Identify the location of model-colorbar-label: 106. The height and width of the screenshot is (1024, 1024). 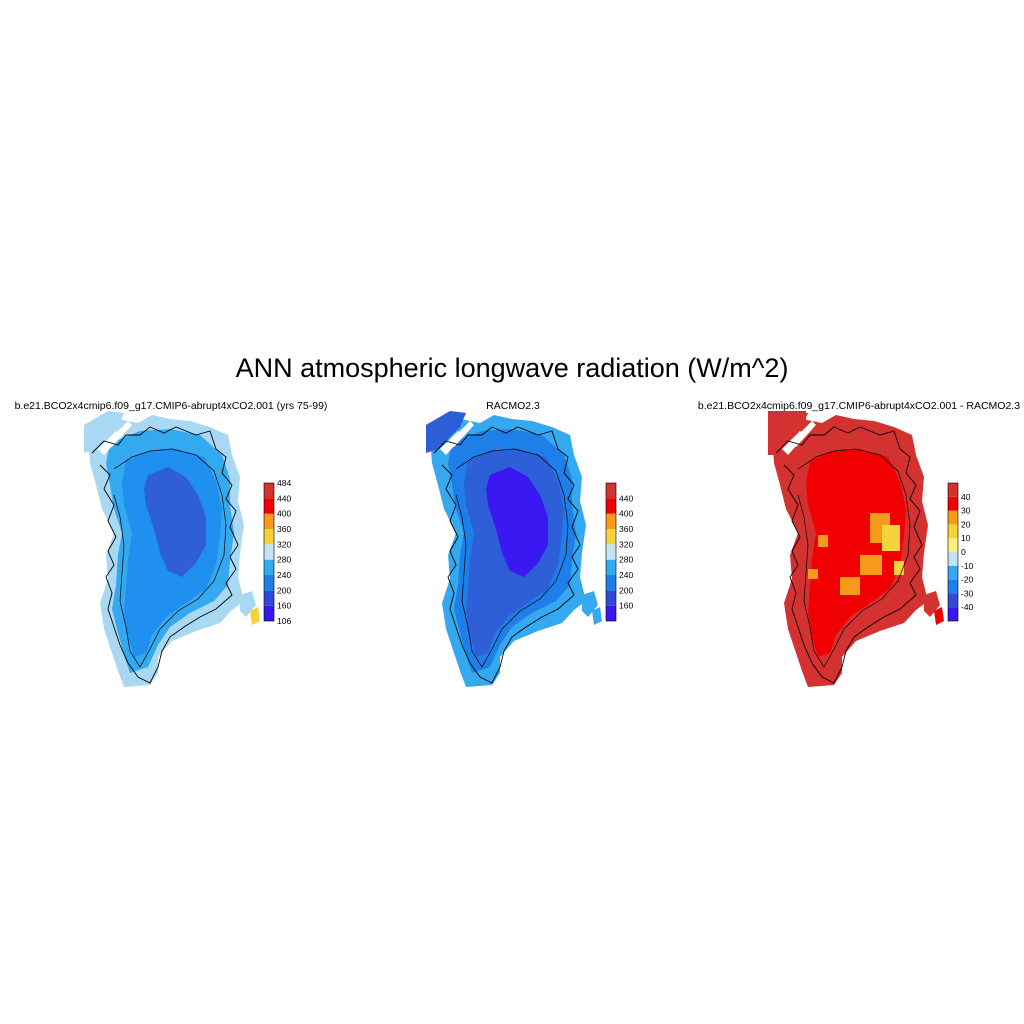
(284, 621).